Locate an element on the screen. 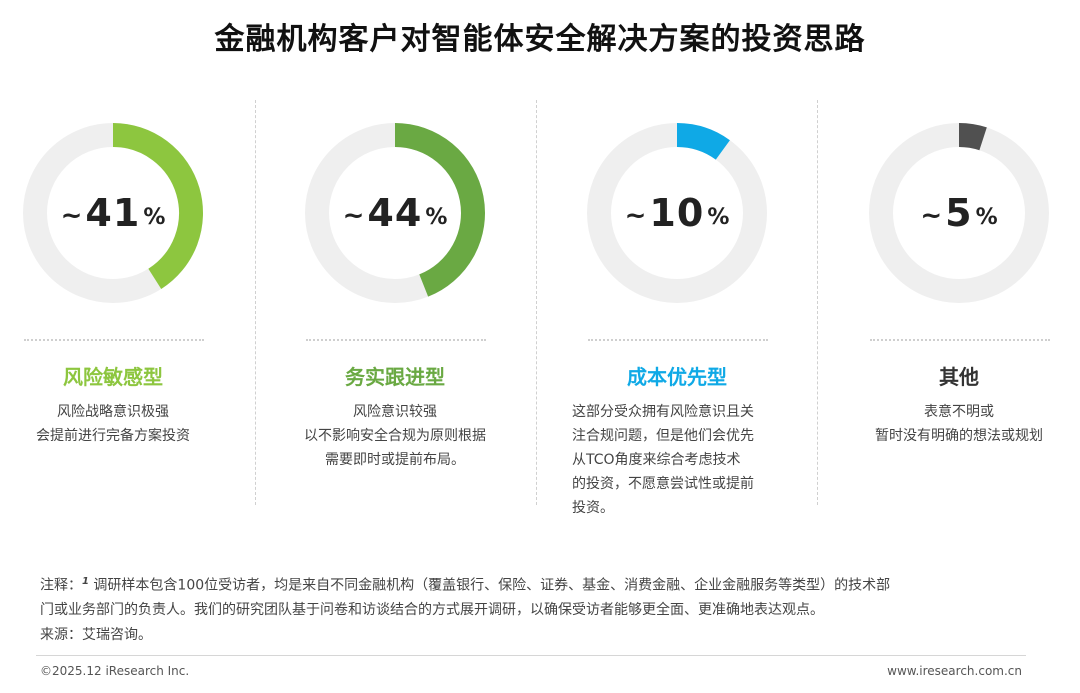  category-description: 风险战略意识极强 会提前进行完备方案投资 is located at coordinates (113, 424).